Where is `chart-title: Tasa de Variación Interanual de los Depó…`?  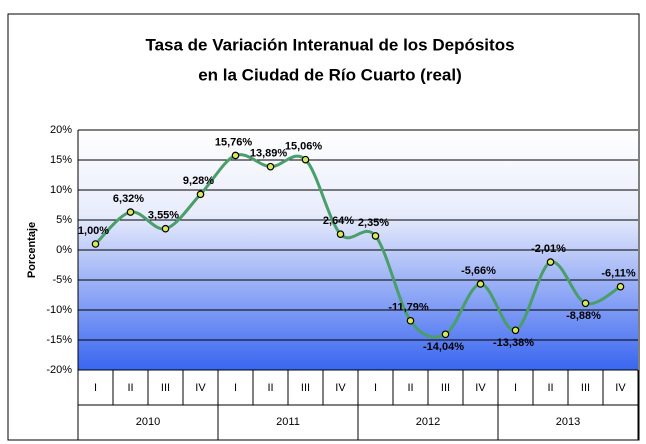
chart-title: Tasa de Variación Interanual de los Depó… is located at coordinates (329, 44).